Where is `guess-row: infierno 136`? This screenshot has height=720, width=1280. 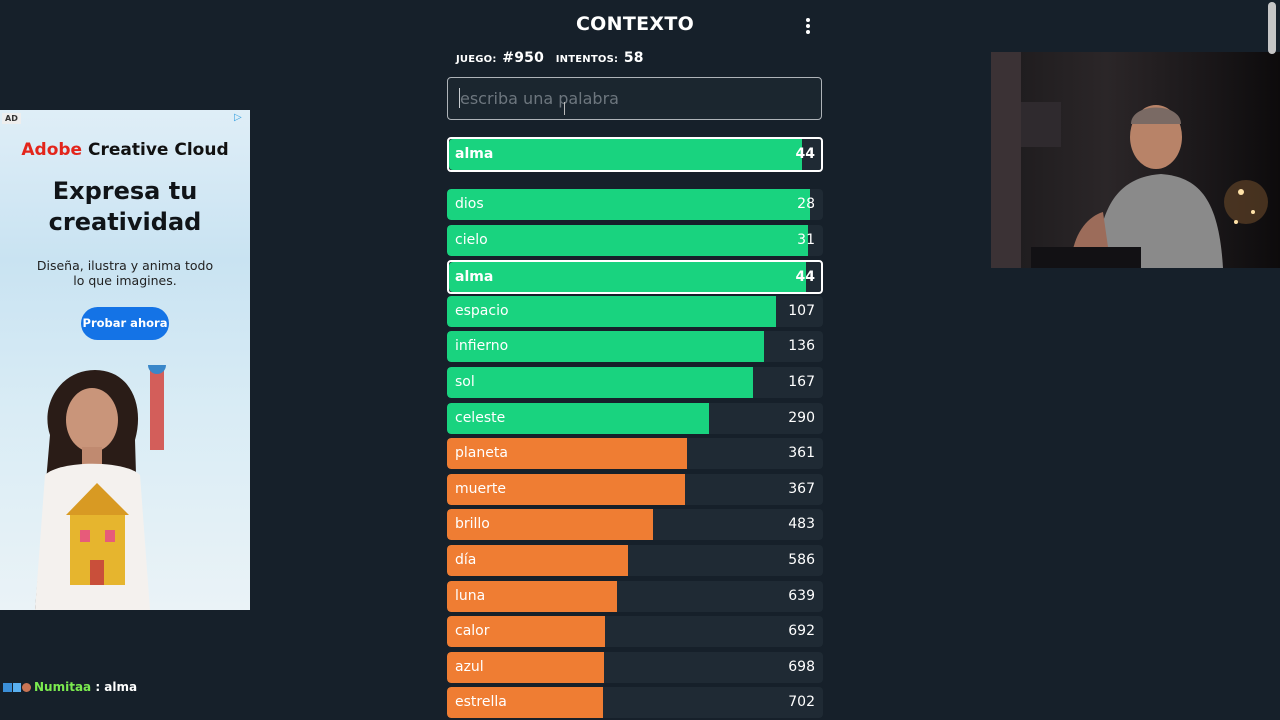 guess-row: infierno 136 is located at coordinates (635, 346).